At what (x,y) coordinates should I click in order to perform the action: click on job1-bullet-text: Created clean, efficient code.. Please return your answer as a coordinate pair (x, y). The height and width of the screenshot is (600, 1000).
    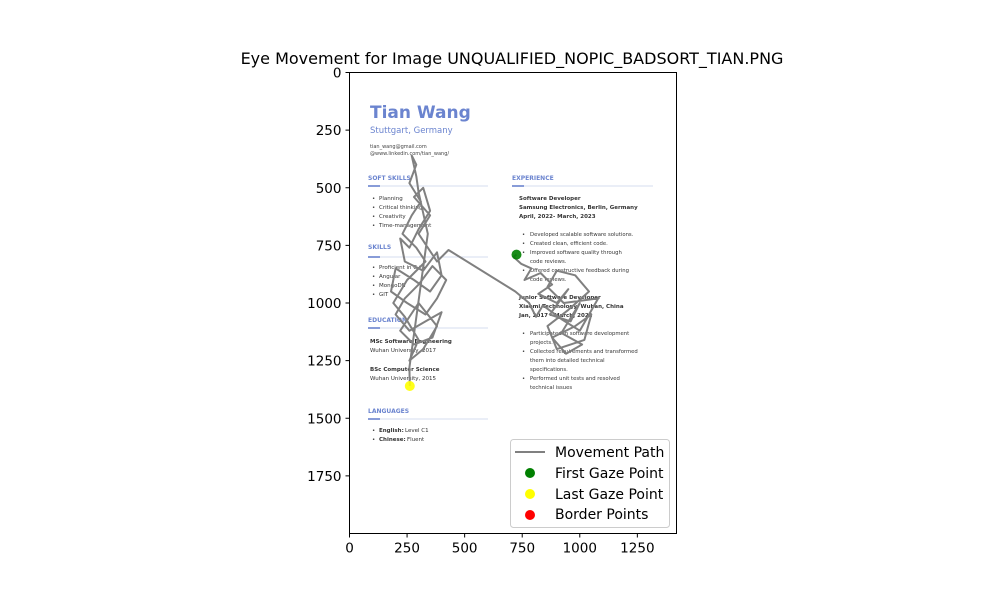
    Looking at the image, I should click on (569, 244).